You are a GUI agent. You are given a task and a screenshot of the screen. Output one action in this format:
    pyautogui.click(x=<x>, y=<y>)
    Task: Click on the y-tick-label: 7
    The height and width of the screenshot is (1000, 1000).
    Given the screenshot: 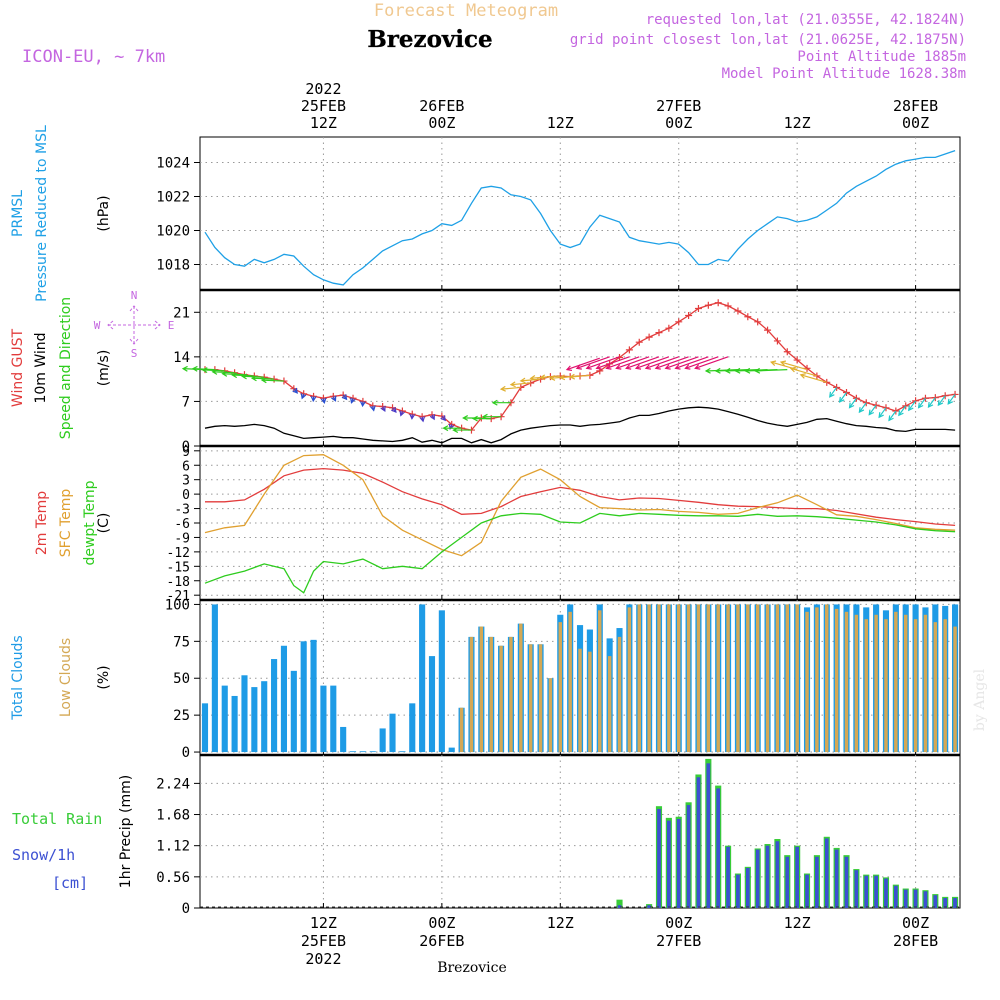 What is the action you would take?
    pyautogui.click(x=186, y=402)
    